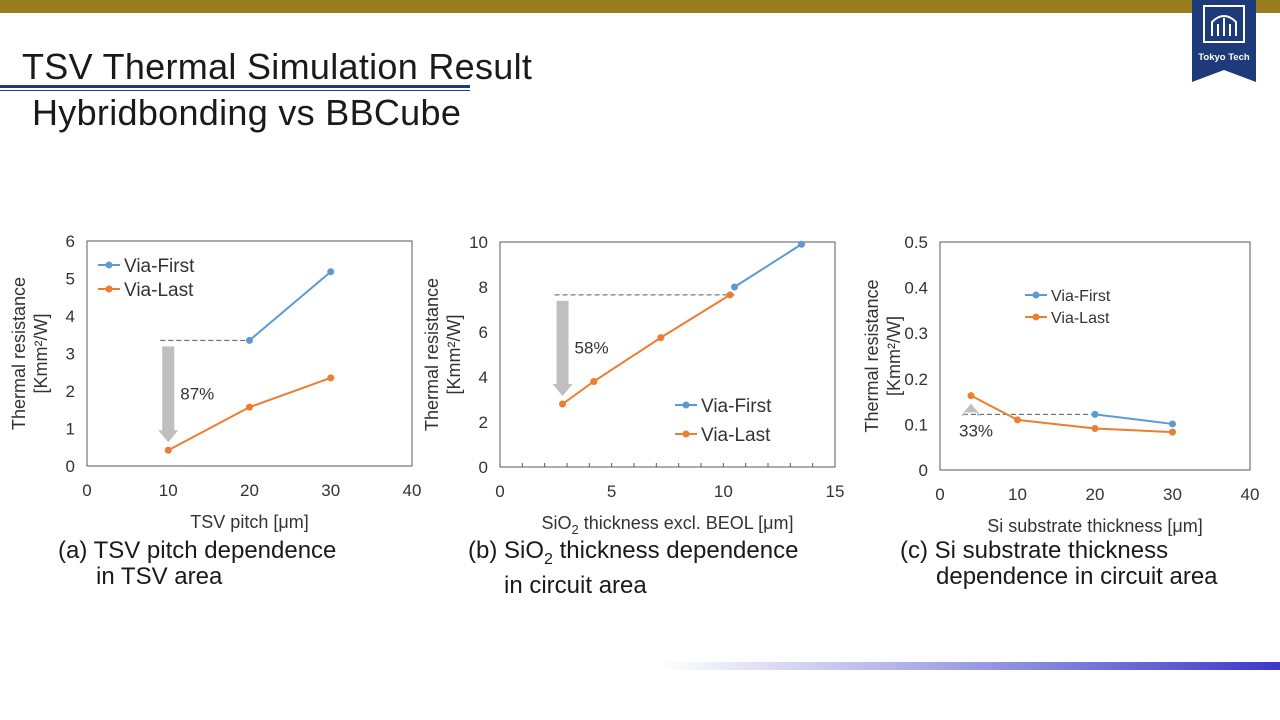 The width and height of the screenshot is (1280, 720). Describe the element at coordinates (575, 529) in the screenshot. I see `x-axis-label-sub: 2` at that location.